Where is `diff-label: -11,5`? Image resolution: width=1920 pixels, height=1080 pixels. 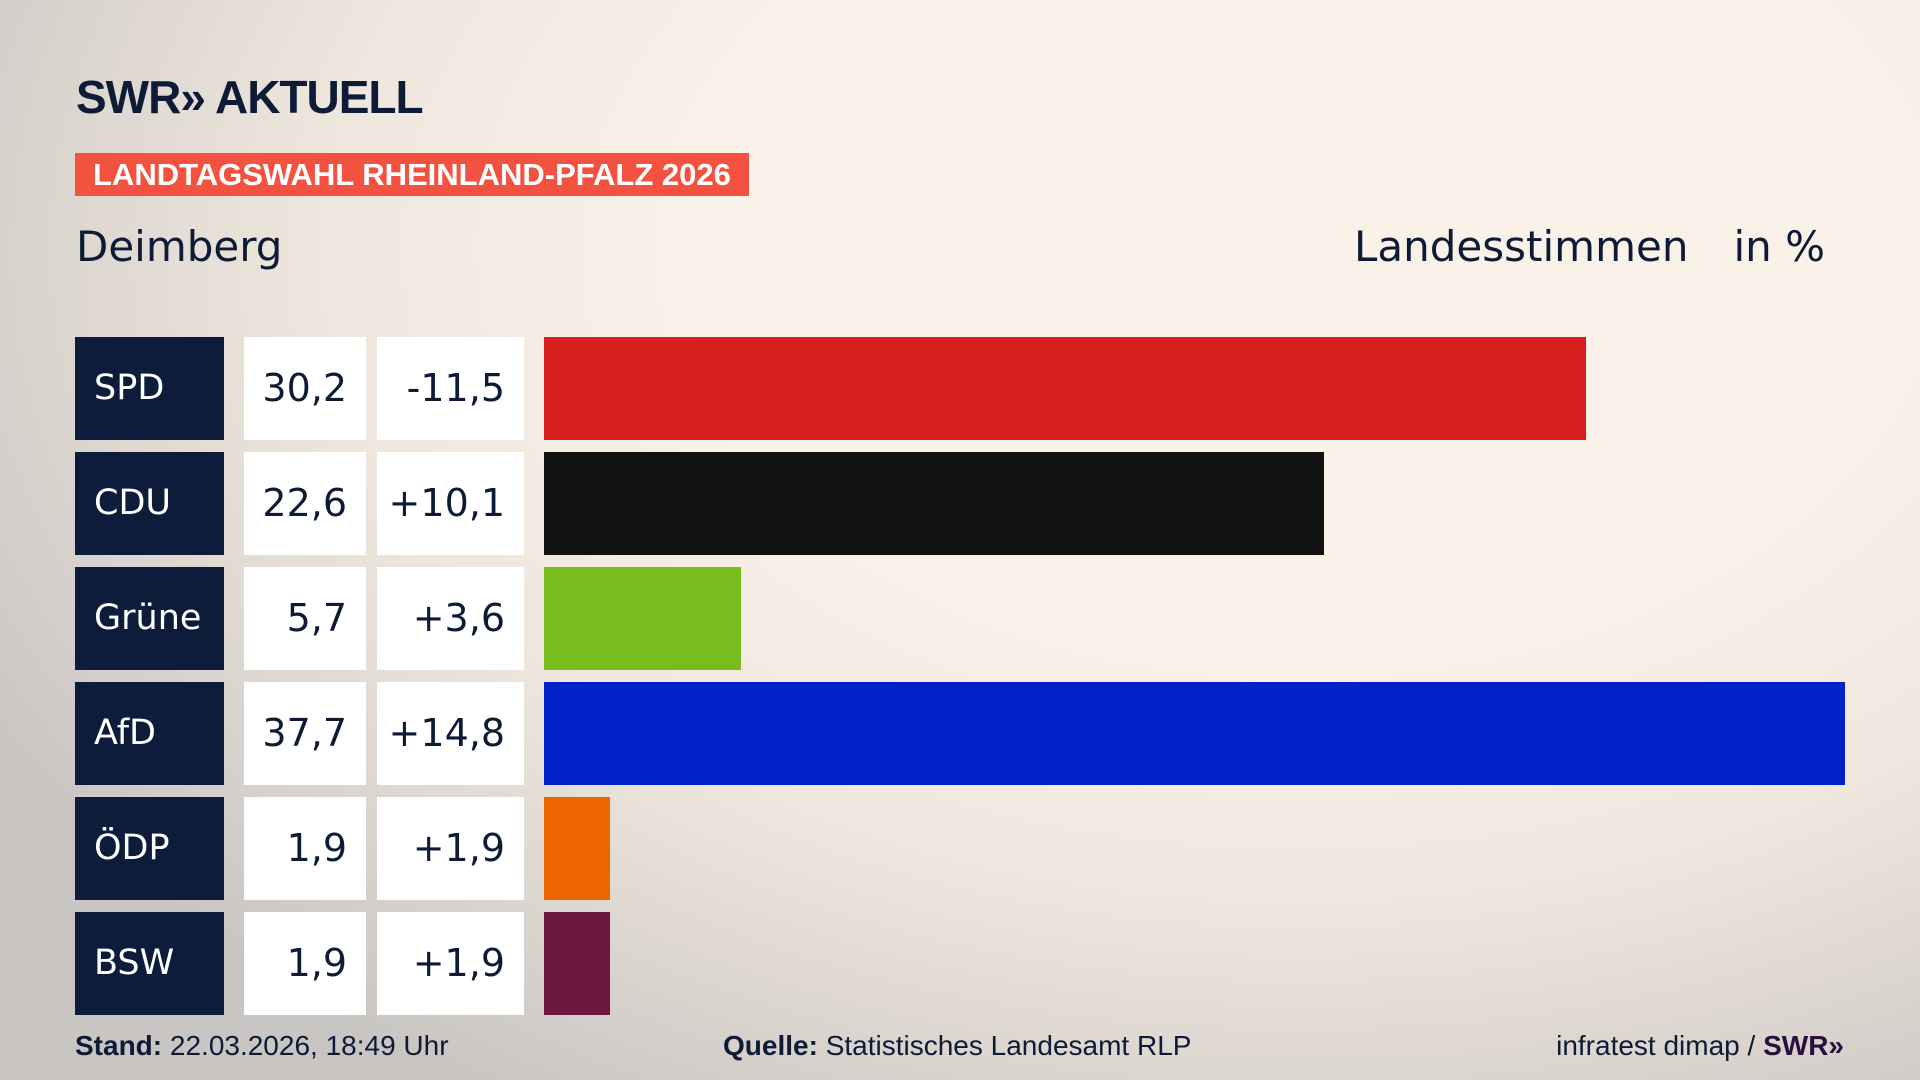
diff-label: -11,5 is located at coordinates (450, 388).